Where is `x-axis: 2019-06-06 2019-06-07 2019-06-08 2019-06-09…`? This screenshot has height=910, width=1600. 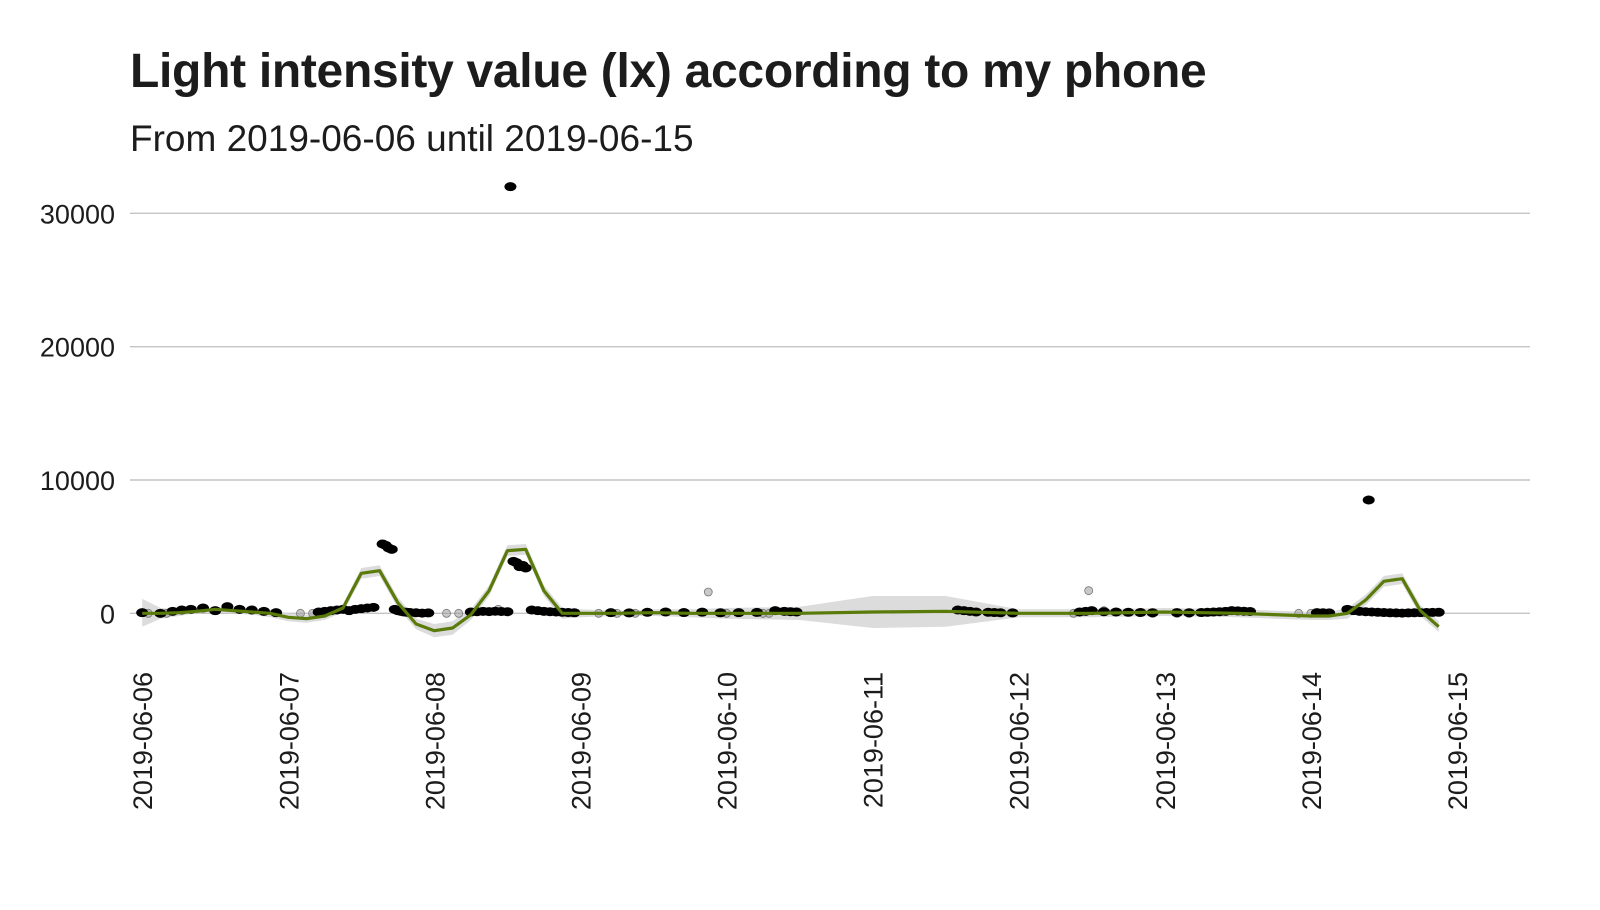 x-axis: 2019-06-06 2019-06-07 2019-06-08 2019-06-09… is located at coordinates (800, 741).